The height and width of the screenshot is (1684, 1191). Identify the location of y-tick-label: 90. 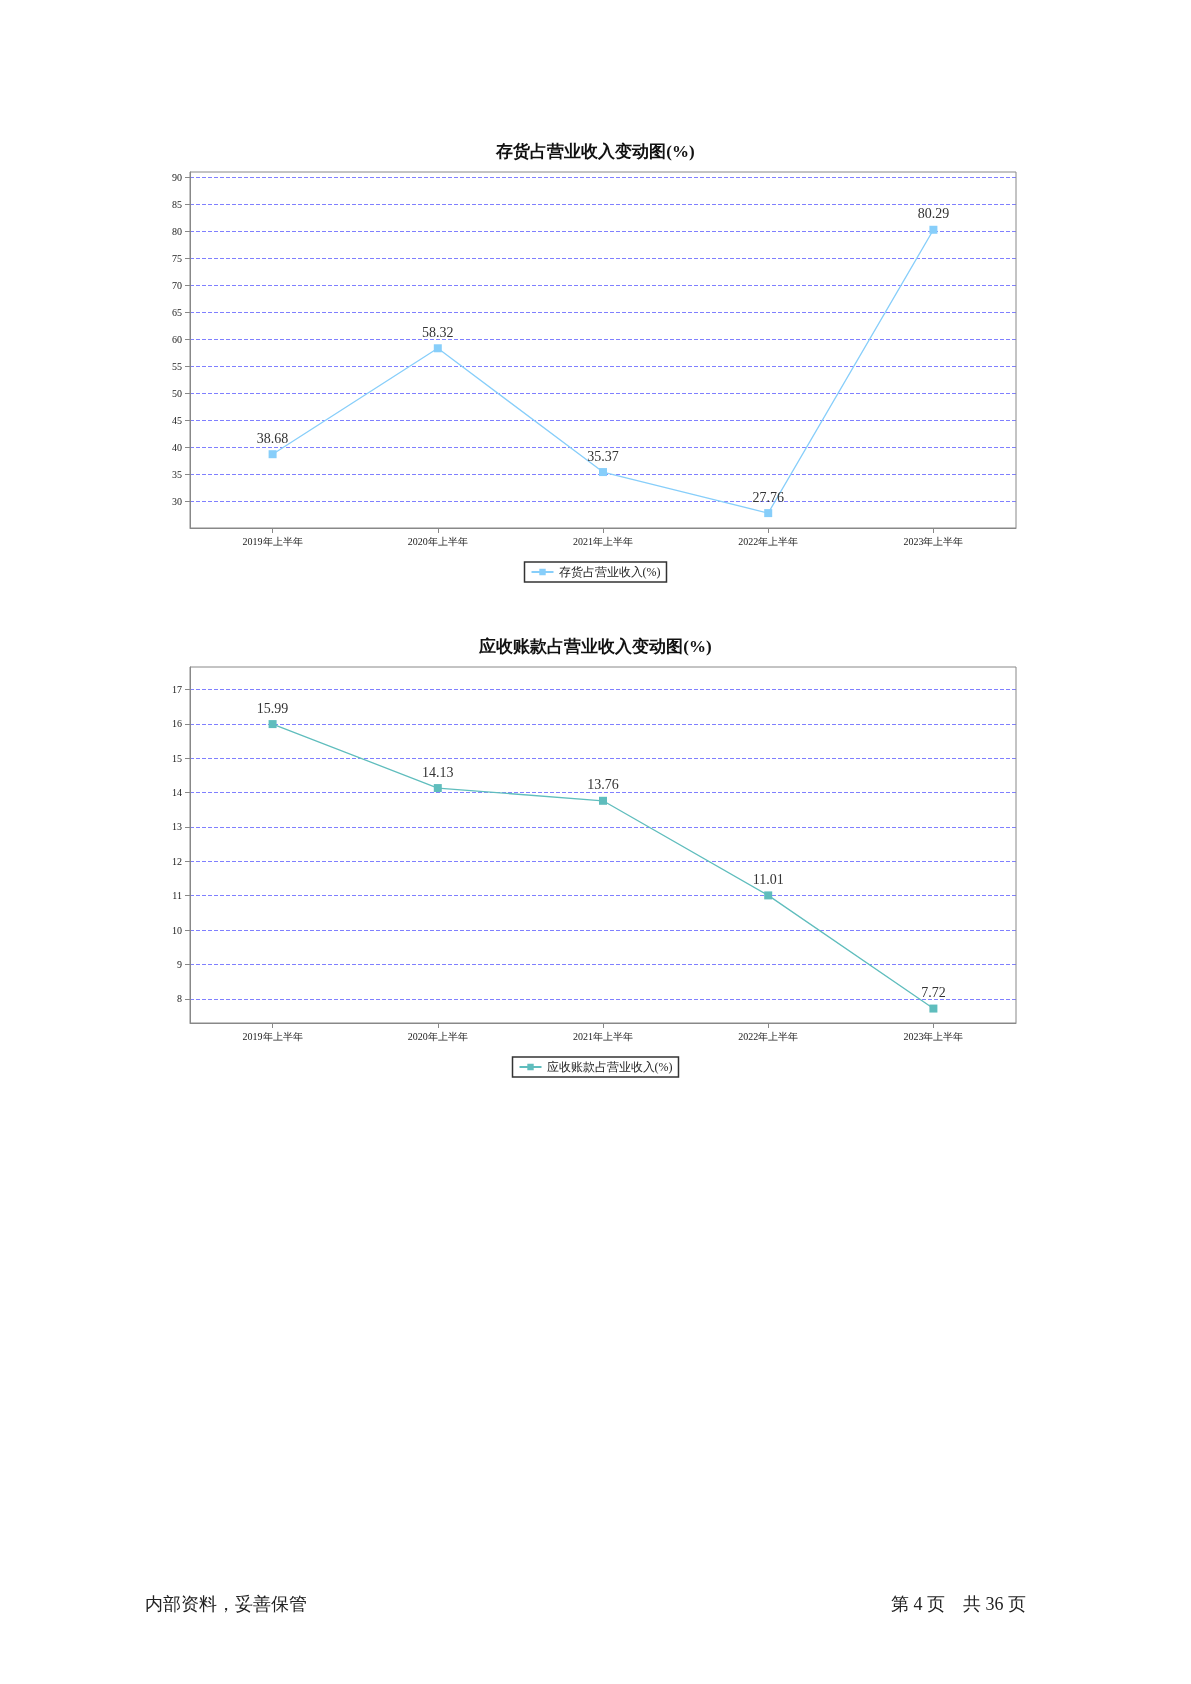
(177, 177).